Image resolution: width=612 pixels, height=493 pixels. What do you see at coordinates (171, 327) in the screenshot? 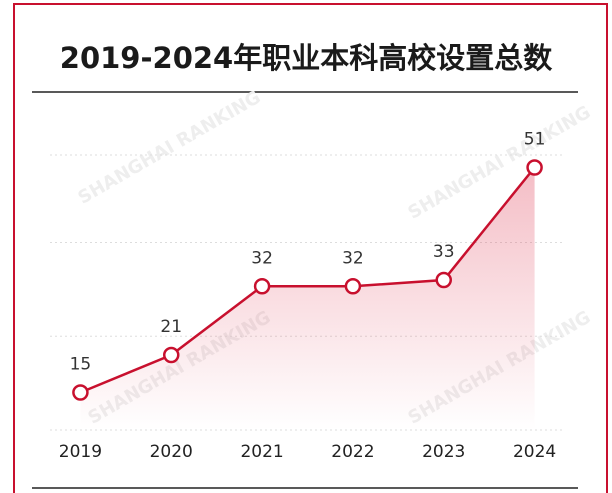
I see `value-label: 21` at bounding box center [171, 327].